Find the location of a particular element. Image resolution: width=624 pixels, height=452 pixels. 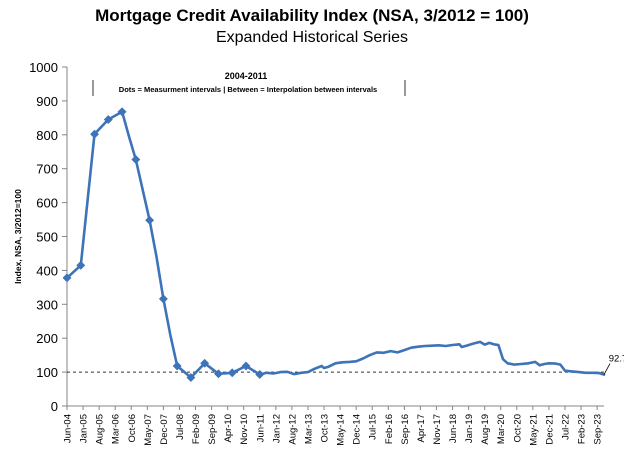

y-tick-label: 500 is located at coordinates (47, 237).